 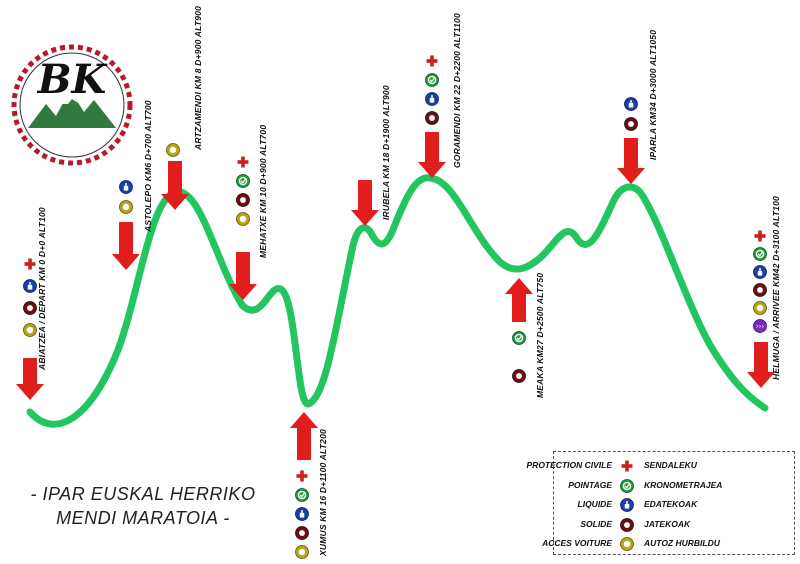 What do you see at coordinates (323, 492) in the screenshot?
I see `checkpoint-label: XUMUS KM 16 D+1100 ALT200` at bounding box center [323, 492].